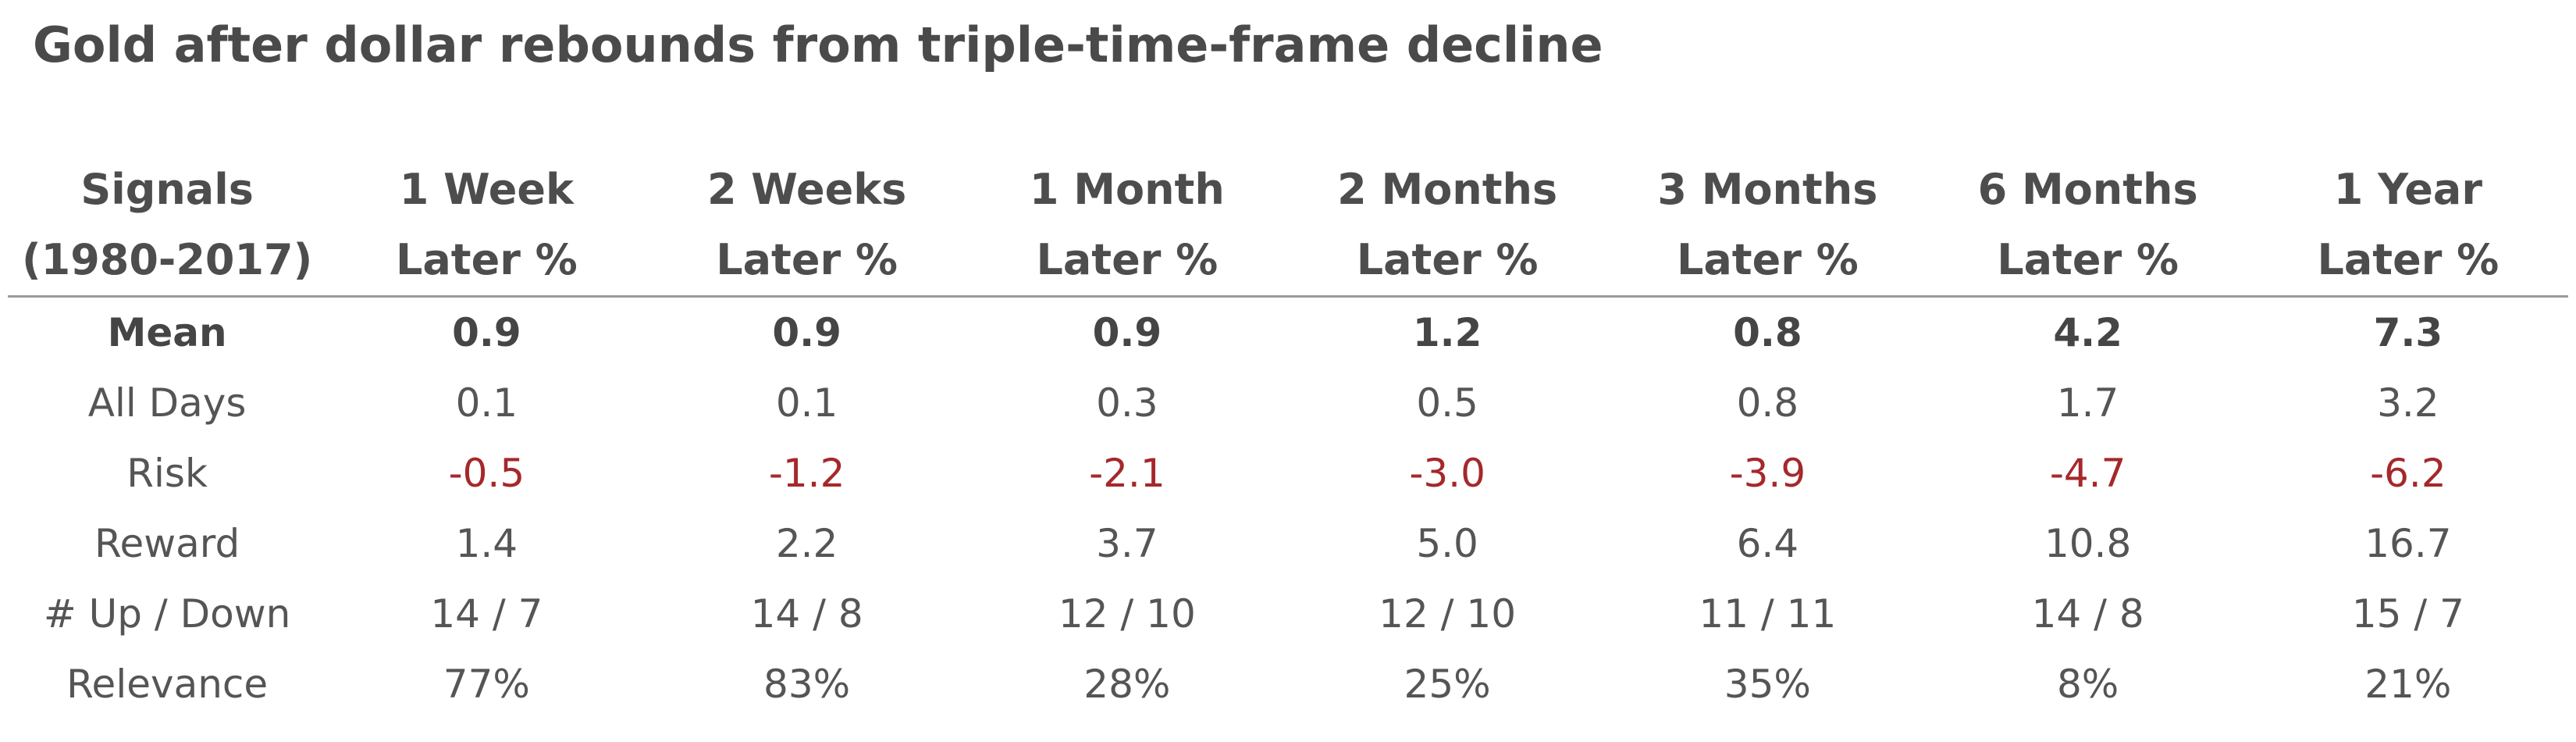  I want to click on table-cell: 8%, so click(2087, 684).